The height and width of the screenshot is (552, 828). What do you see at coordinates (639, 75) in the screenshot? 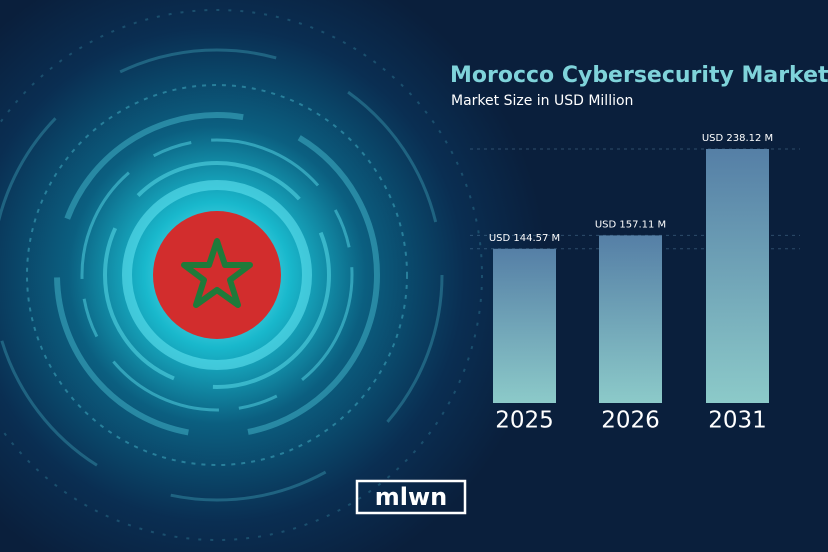
I see `chart-title: Morocco Cybersecurity Market` at bounding box center [639, 75].